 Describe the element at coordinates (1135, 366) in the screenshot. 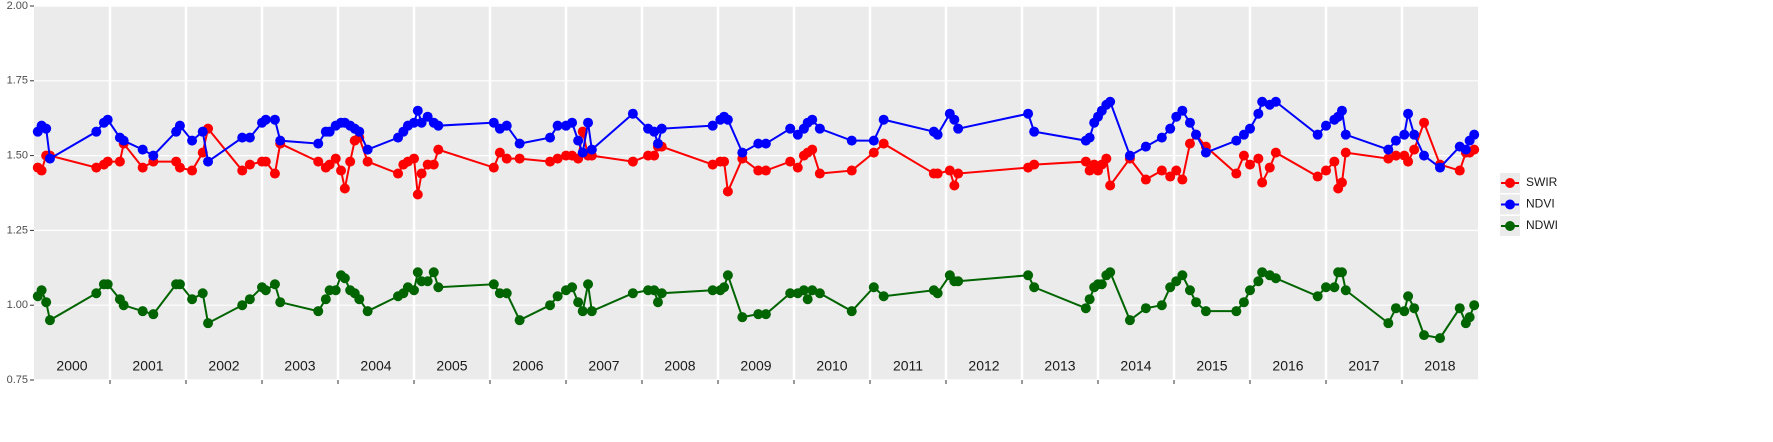

I see `year-label: 2014` at that location.